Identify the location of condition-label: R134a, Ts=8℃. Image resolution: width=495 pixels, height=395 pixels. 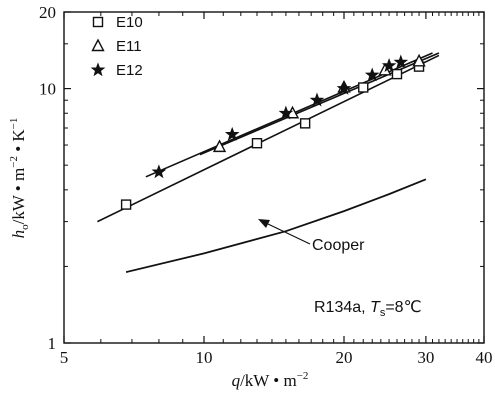
(368, 309).